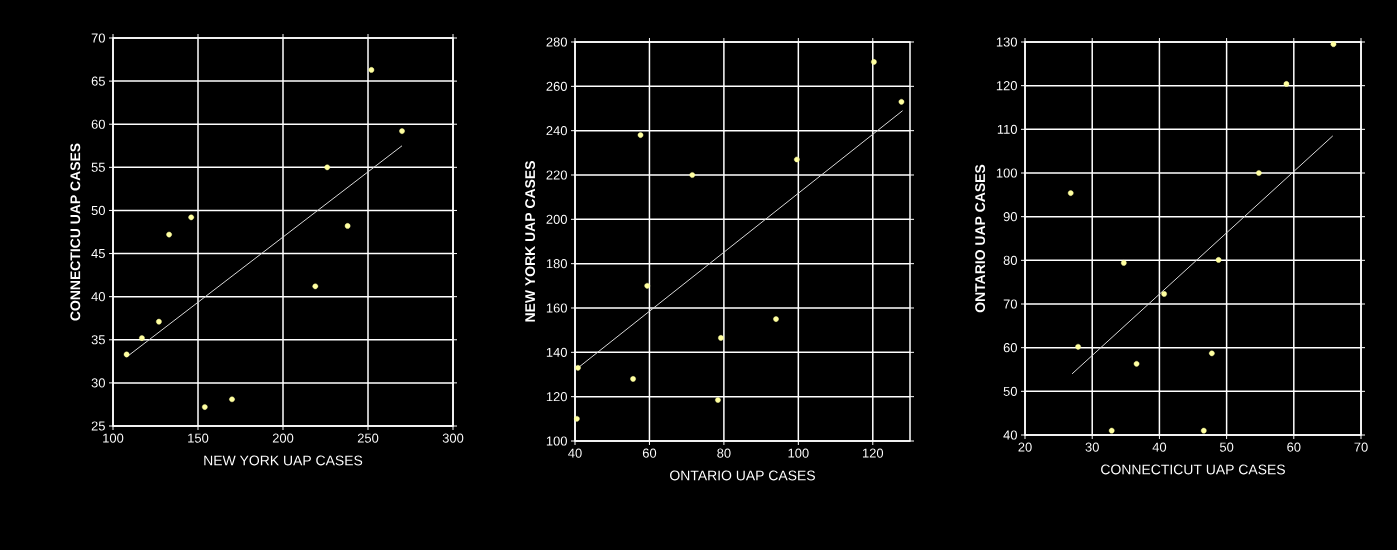  I want to click on x-tick-label: 250, so click(368, 438).